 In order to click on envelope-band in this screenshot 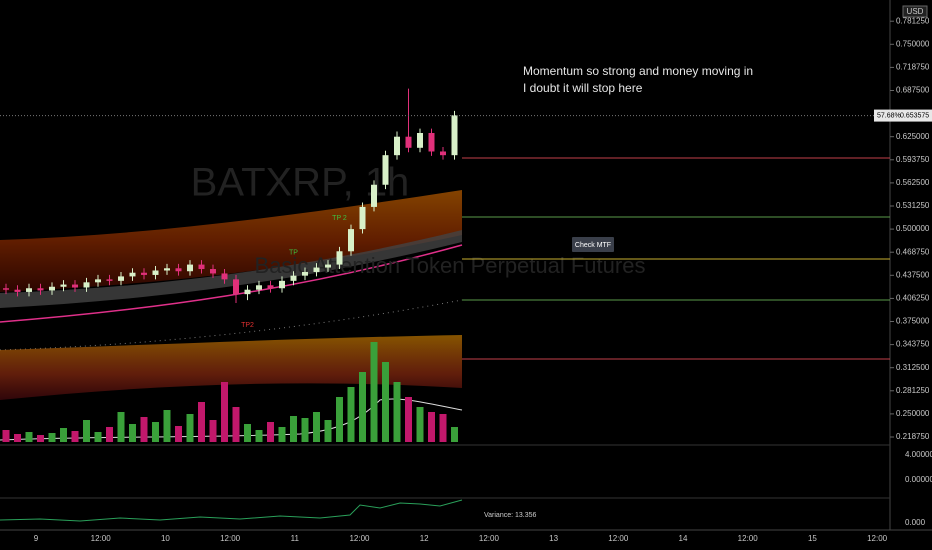, I will do `click(231, 241)`.